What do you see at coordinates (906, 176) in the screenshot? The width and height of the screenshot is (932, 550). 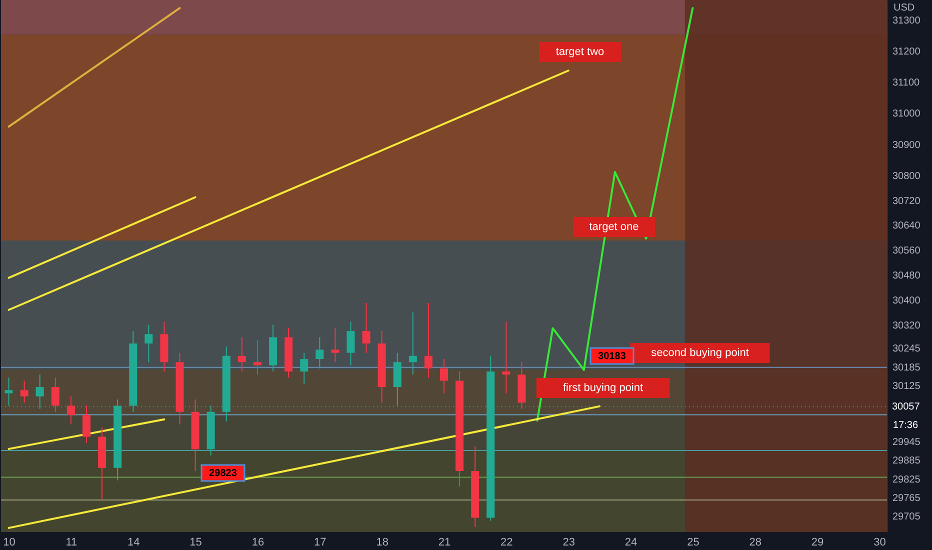 I see `y-tick-label: 30800` at bounding box center [906, 176].